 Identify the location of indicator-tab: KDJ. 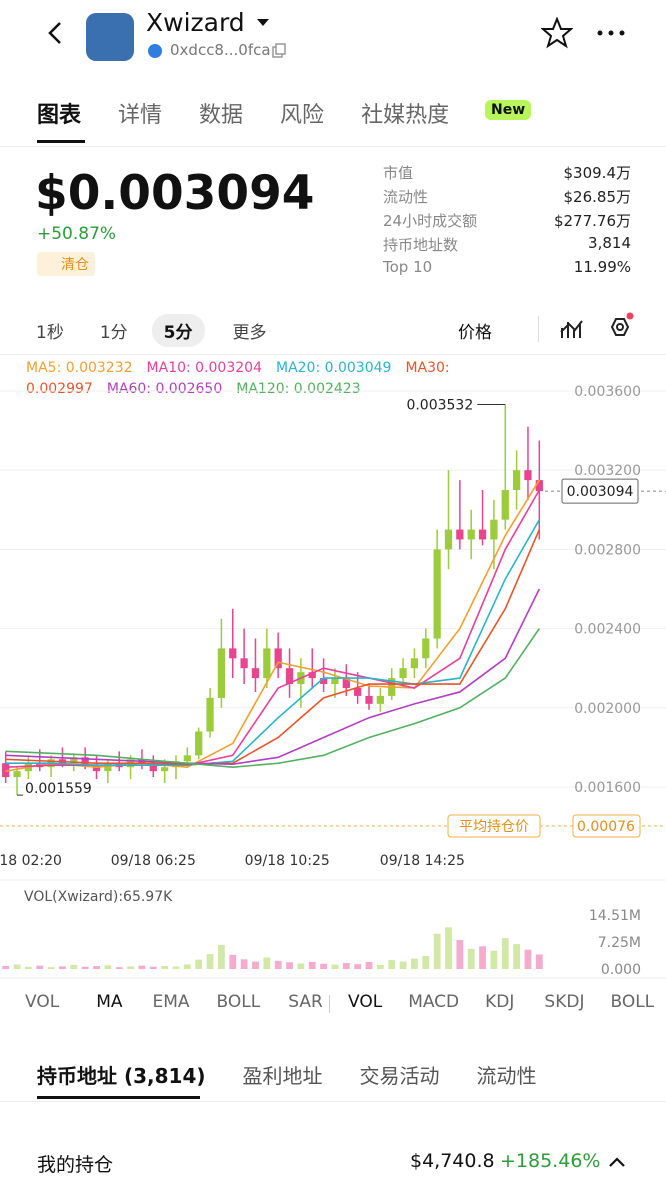
(500, 1002).